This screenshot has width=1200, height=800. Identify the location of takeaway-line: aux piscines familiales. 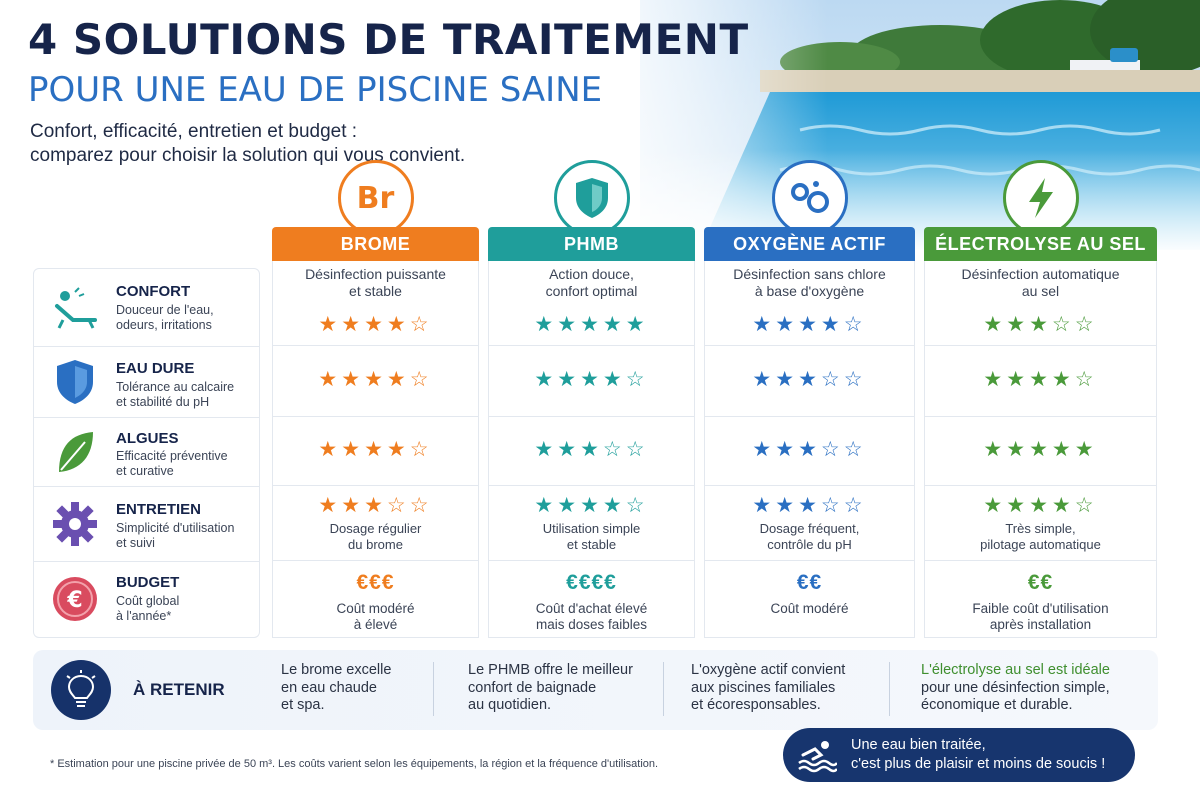
(763, 687).